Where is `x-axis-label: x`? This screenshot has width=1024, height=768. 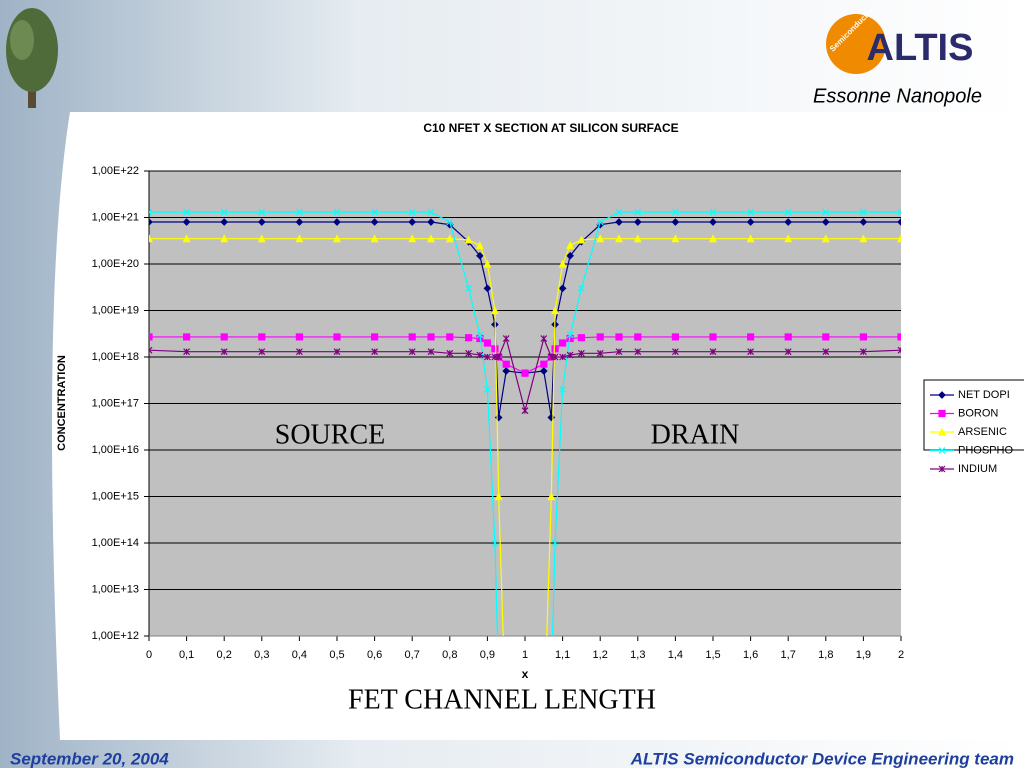 x-axis-label: x is located at coordinates (525, 674).